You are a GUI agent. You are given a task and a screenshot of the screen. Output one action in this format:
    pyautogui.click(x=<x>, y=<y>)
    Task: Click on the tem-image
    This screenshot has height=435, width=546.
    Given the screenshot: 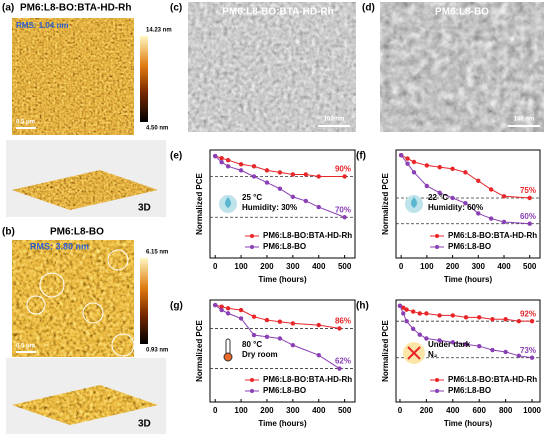 What is the action you would take?
    pyautogui.click(x=272, y=67)
    